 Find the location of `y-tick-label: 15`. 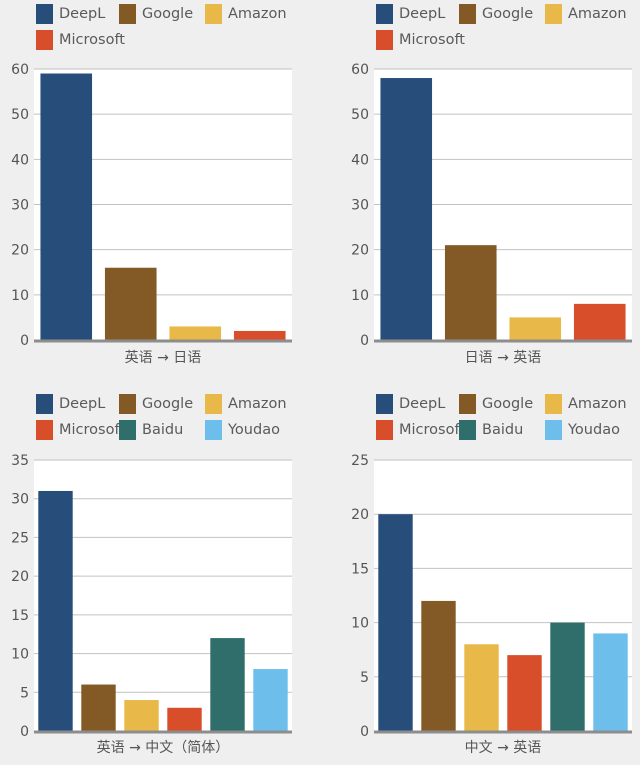

y-tick-label: 15 is located at coordinates (360, 569).